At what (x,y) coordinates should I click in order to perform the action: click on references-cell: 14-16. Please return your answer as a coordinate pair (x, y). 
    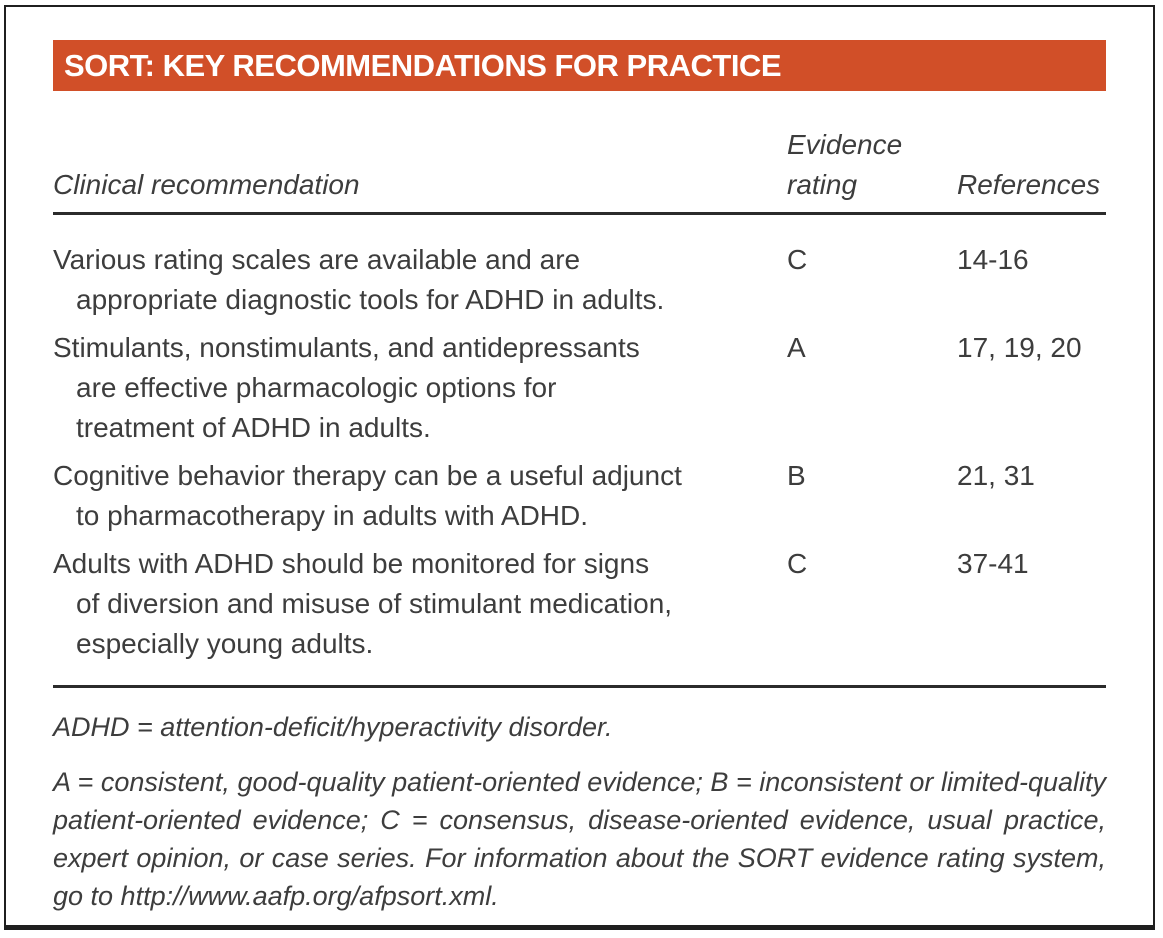
    Looking at the image, I should click on (993, 259).